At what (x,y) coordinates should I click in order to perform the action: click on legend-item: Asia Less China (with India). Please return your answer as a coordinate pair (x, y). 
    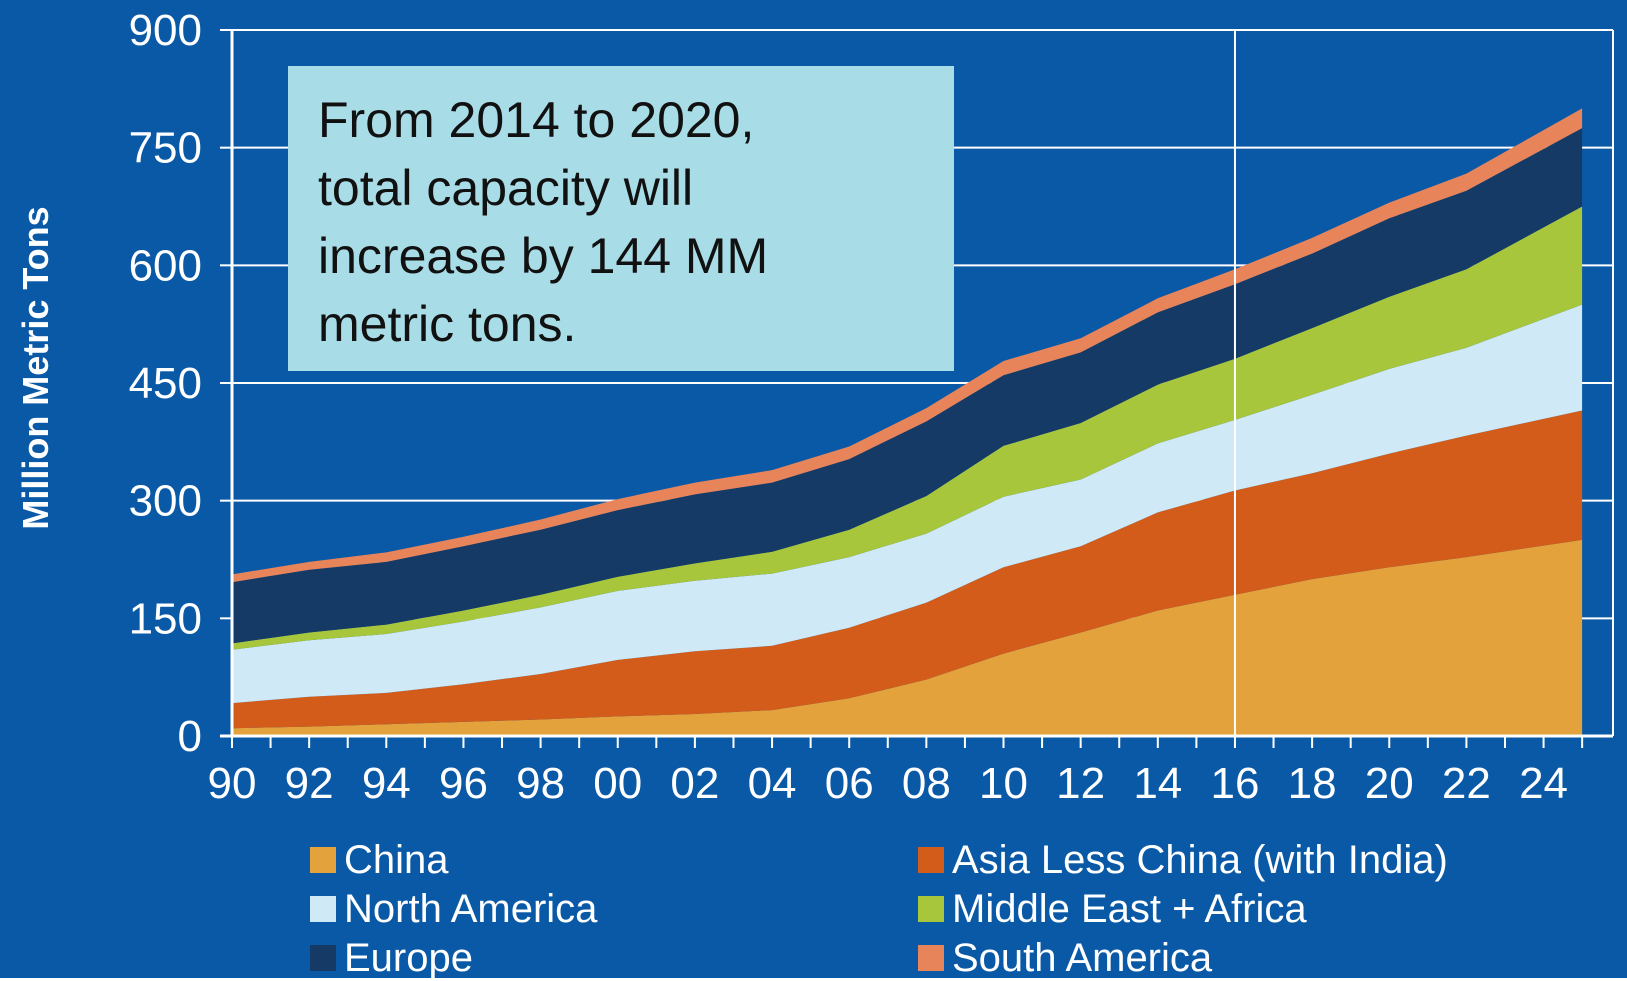
    Looking at the image, I should click on (1183, 860).